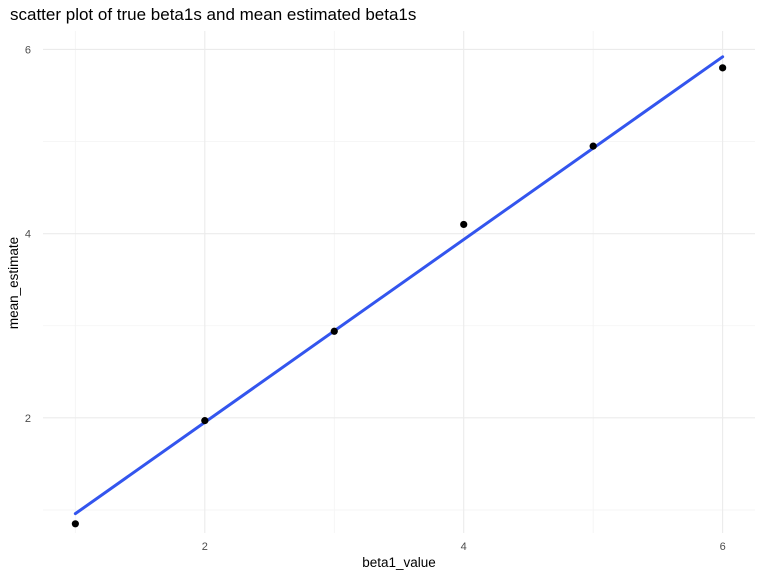 Image resolution: width=768 pixels, height=576 pixels. What do you see at coordinates (13, 283) in the screenshot?
I see `y-axis-title: mean_estimate` at bounding box center [13, 283].